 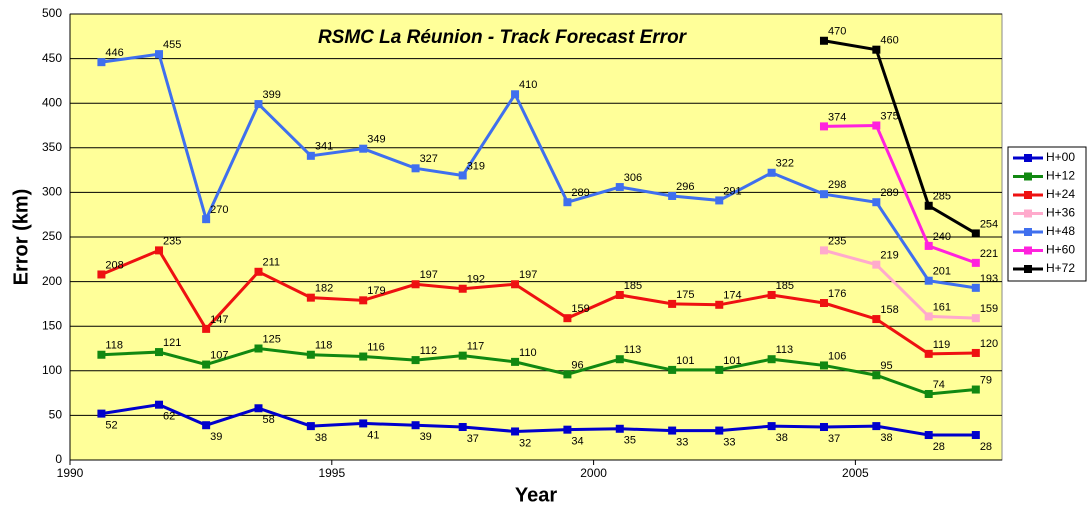 What do you see at coordinates (577, 365) in the screenshot?
I see `data-label: 96` at bounding box center [577, 365].